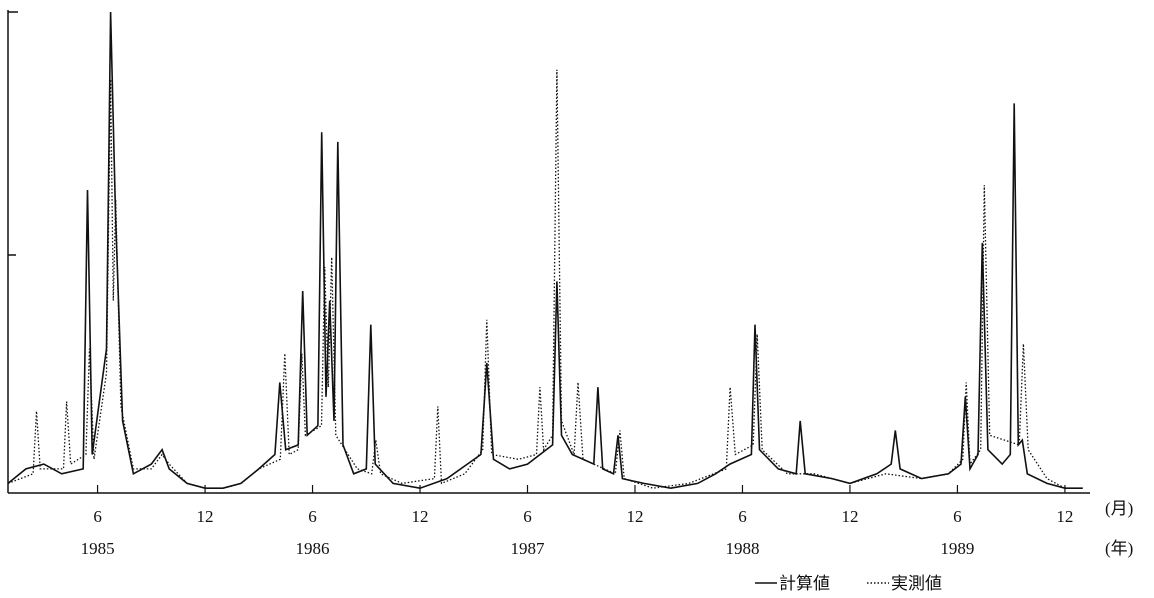 The height and width of the screenshot is (598, 1154). Describe the element at coordinates (528, 548) in the screenshot. I see `year-label: 1987` at that location.